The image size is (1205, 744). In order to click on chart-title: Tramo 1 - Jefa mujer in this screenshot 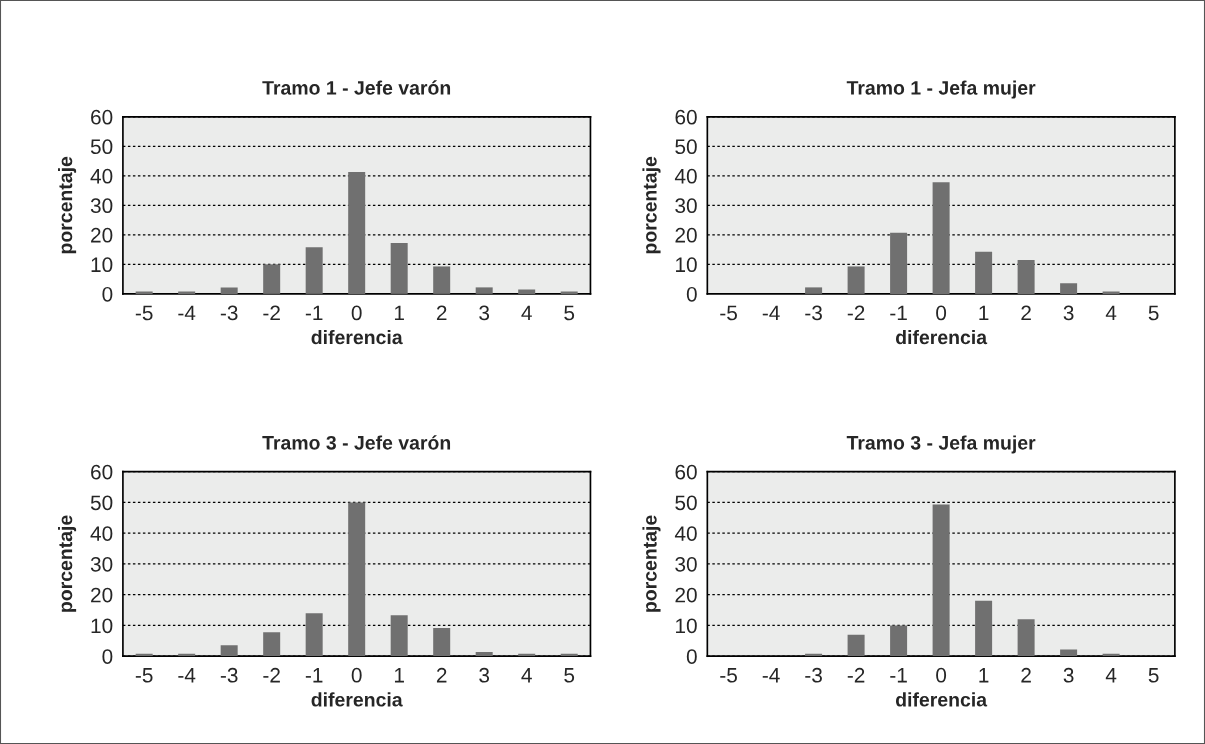, I will do `click(941, 89)`.